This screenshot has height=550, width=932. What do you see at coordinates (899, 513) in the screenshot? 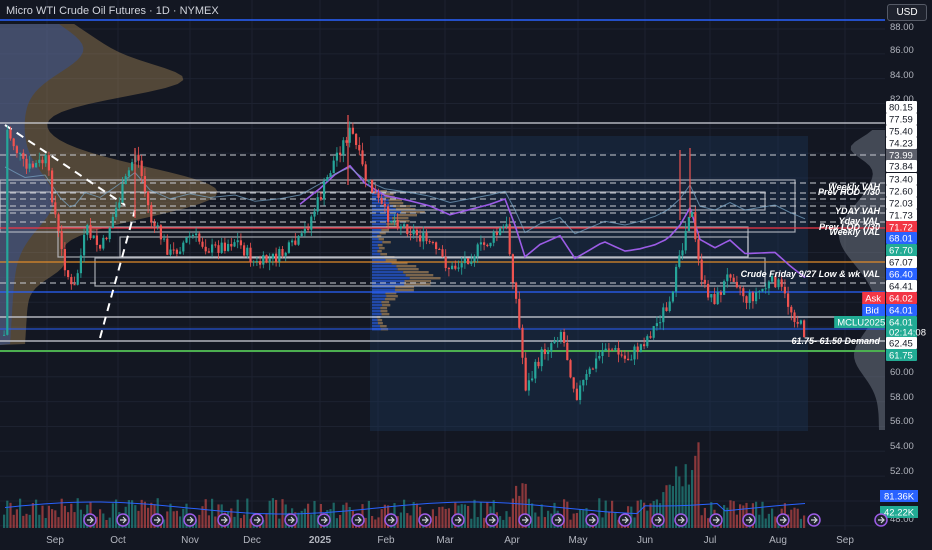
I see `volume-label-1: 42.22K` at bounding box center [899, 513].